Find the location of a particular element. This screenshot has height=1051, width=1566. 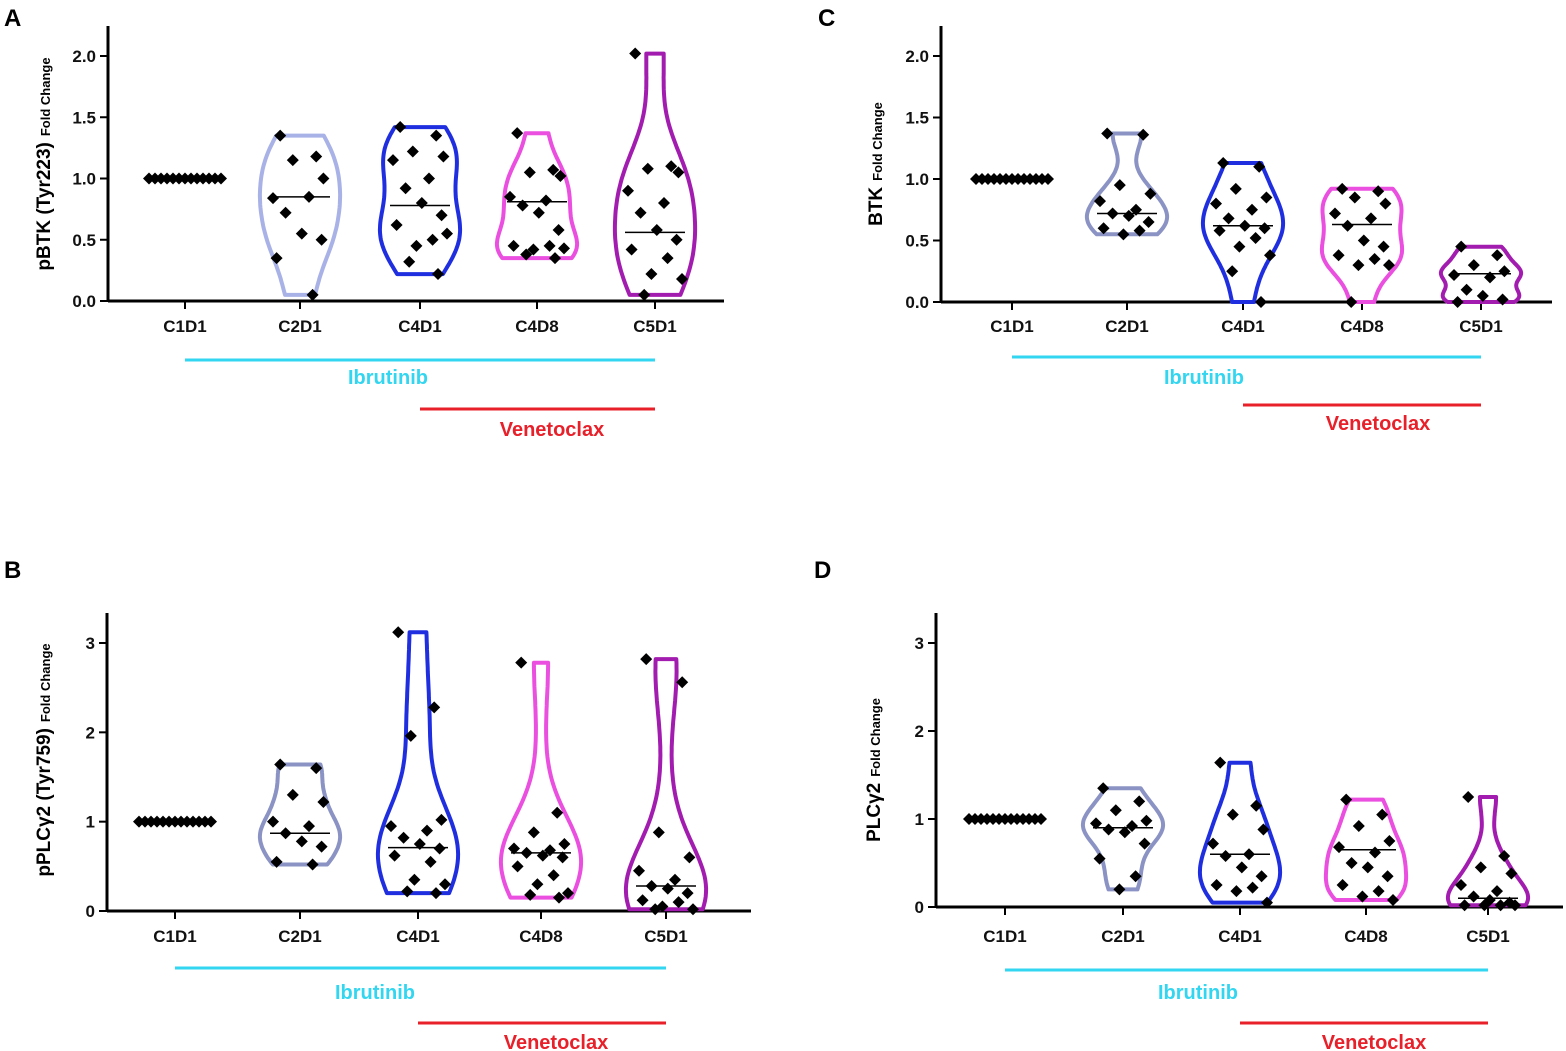

panel-letter: B is located at coordinates (12, 570).